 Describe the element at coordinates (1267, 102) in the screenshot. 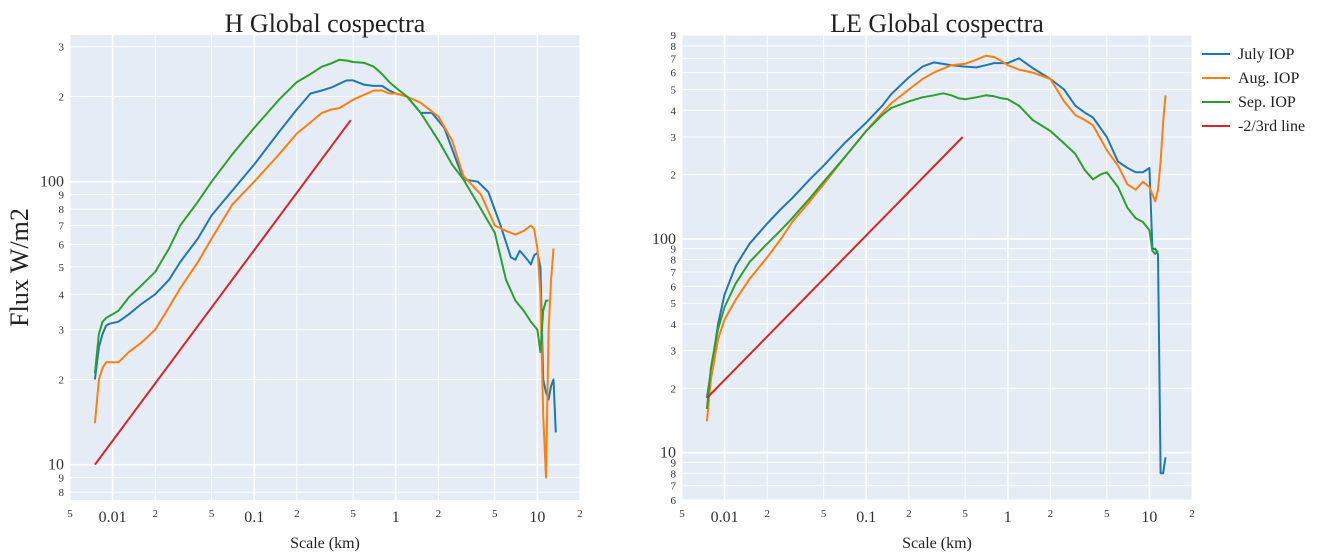

I see `legend-label: Sep. IOP` at that location.